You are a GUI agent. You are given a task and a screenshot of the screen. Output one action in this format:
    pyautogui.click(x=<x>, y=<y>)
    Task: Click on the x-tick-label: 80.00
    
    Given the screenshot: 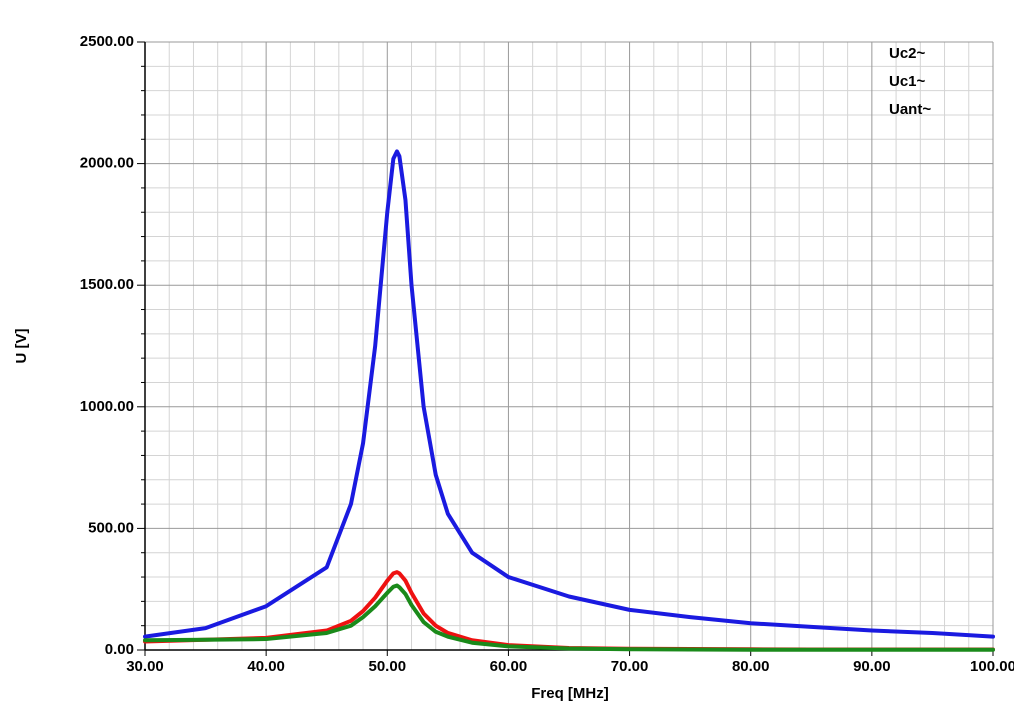 What is the action you would take?
    pyautogui.click(x=751, y=666)
    